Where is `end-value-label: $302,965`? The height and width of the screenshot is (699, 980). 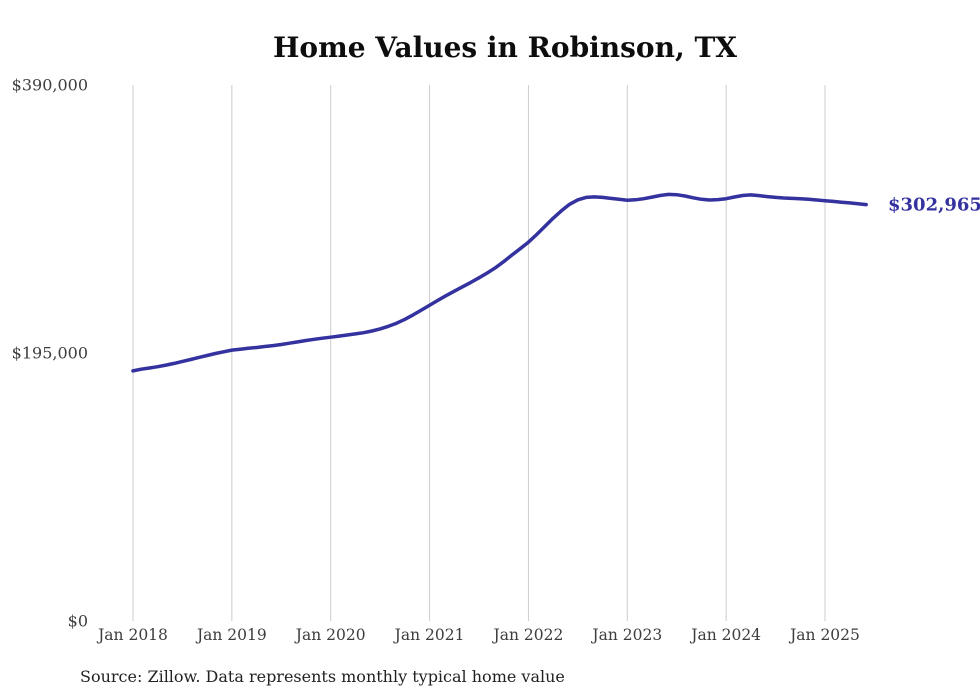
end-value-label: $302,965 is located at coordinates (934, 205).